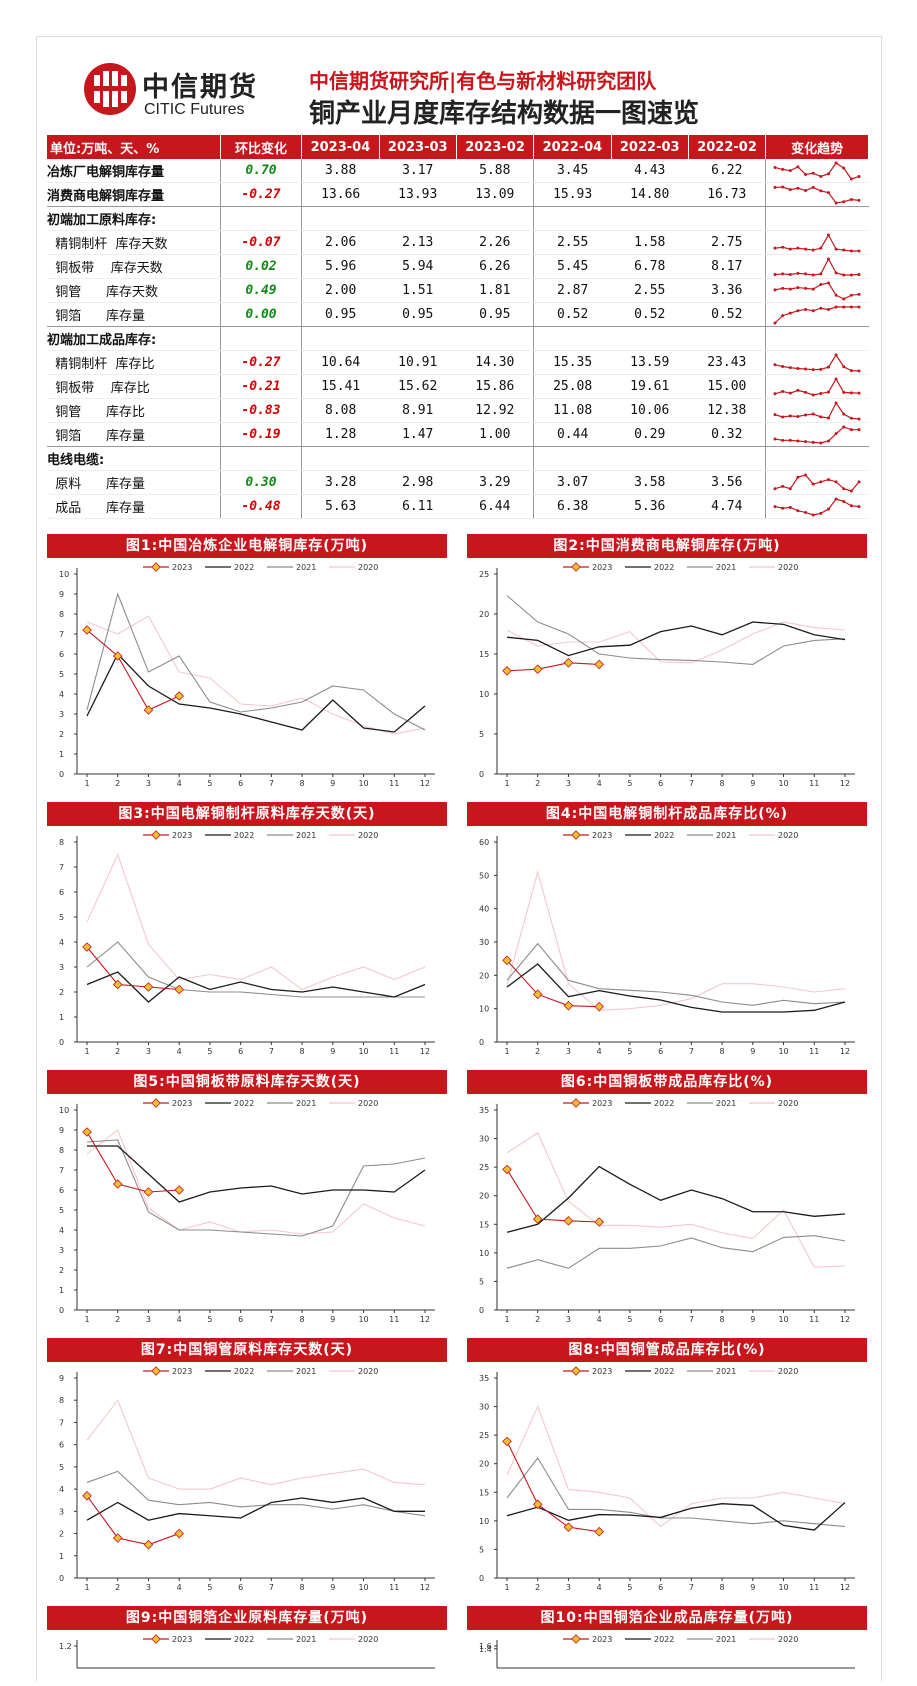  Describe the element at coordinates (261, 242) in the screenshot. I see `change-cell: -0.07` at that location.